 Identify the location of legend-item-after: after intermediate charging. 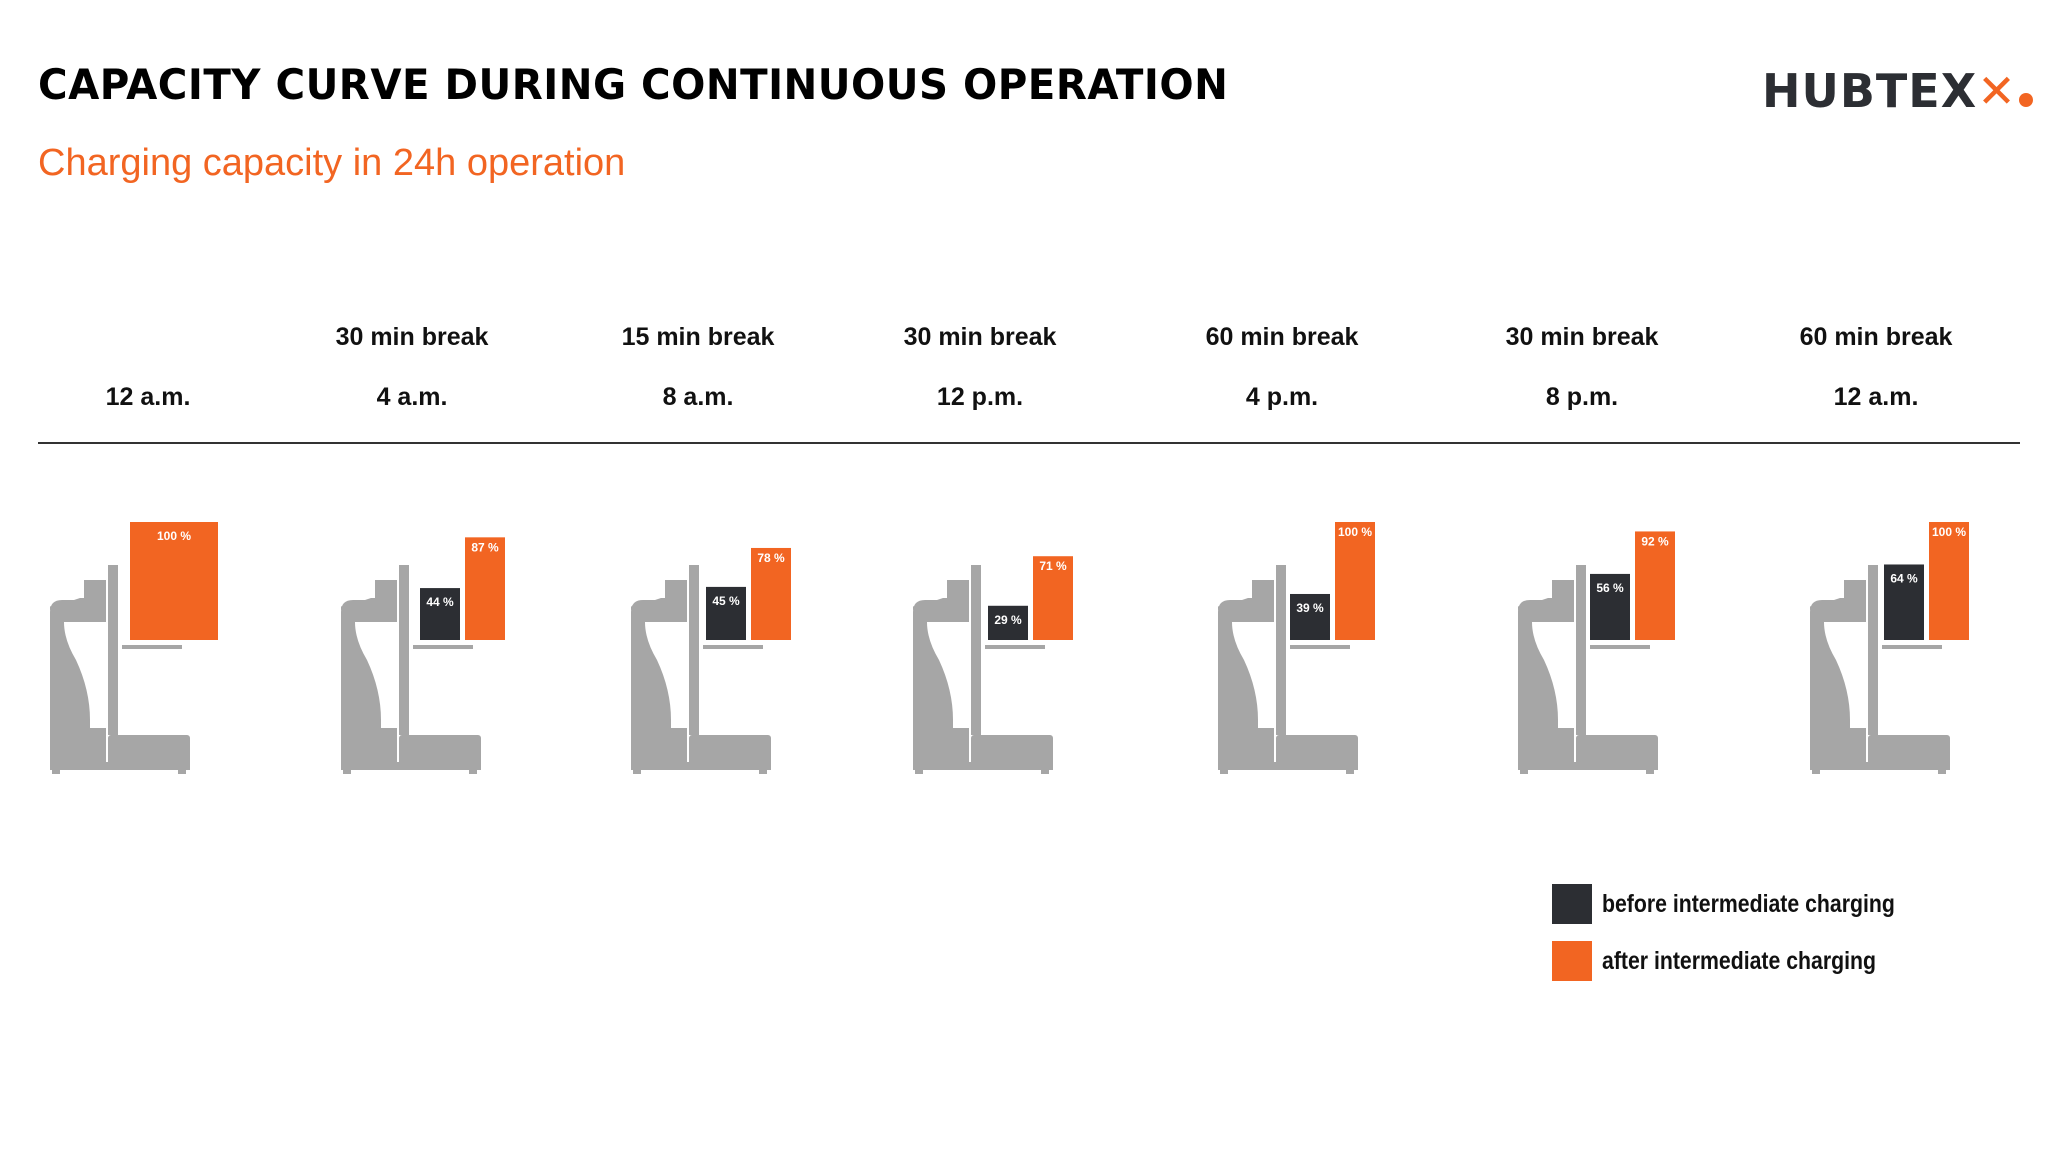
(1749, 961).